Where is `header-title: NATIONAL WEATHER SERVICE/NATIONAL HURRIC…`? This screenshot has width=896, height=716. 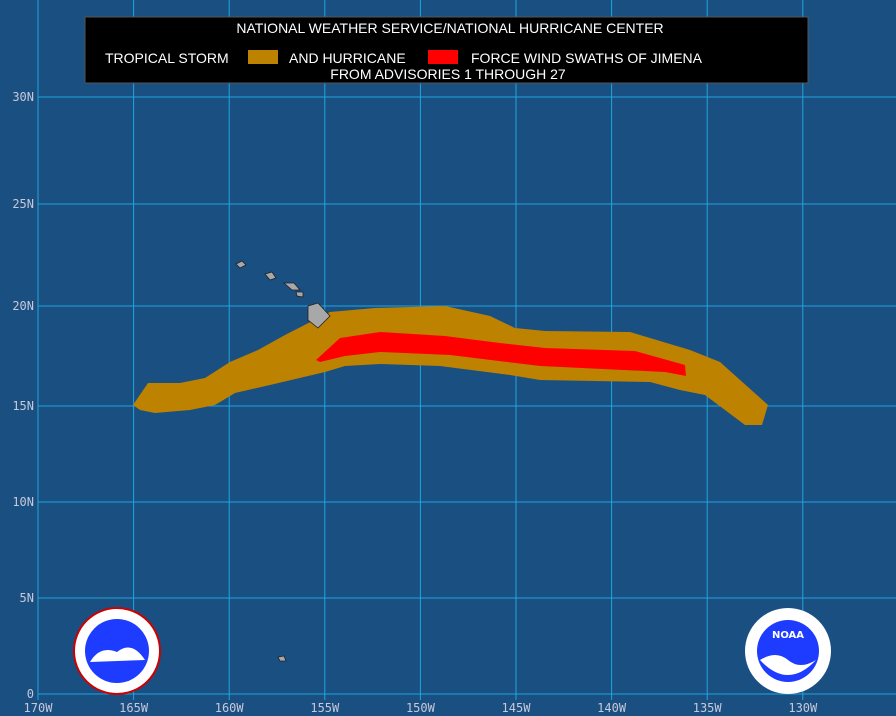 header-title: NATIONAL WEATHER SERVICE/NATIONAL HURRIC… is located at coordinates (449, 28).